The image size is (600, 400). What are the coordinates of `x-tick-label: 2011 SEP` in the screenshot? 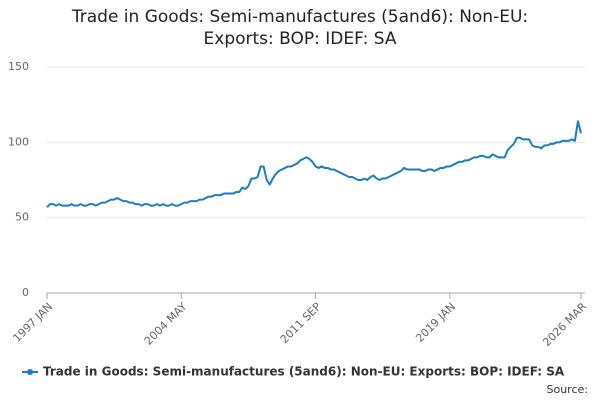 It's located at (301, 323).